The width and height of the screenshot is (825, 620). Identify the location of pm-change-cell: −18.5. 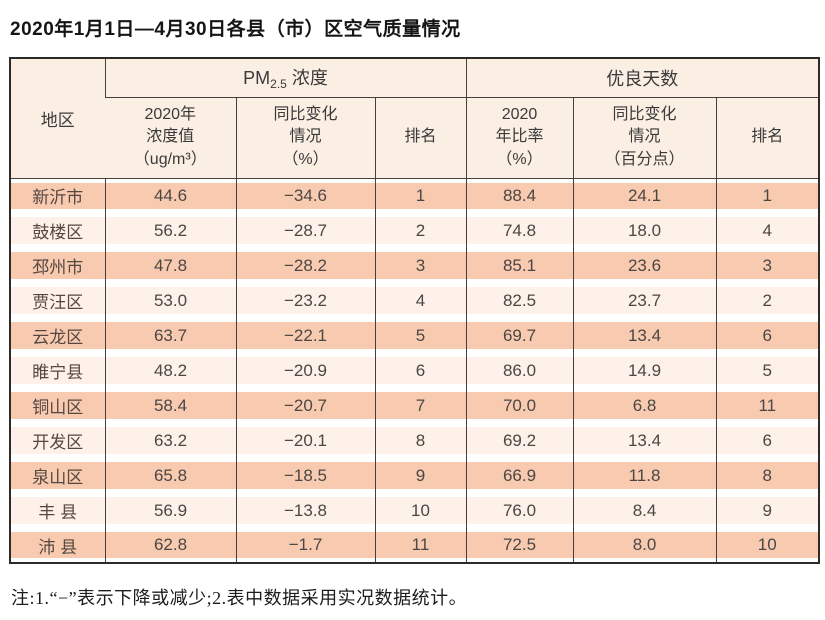
(305, 475).